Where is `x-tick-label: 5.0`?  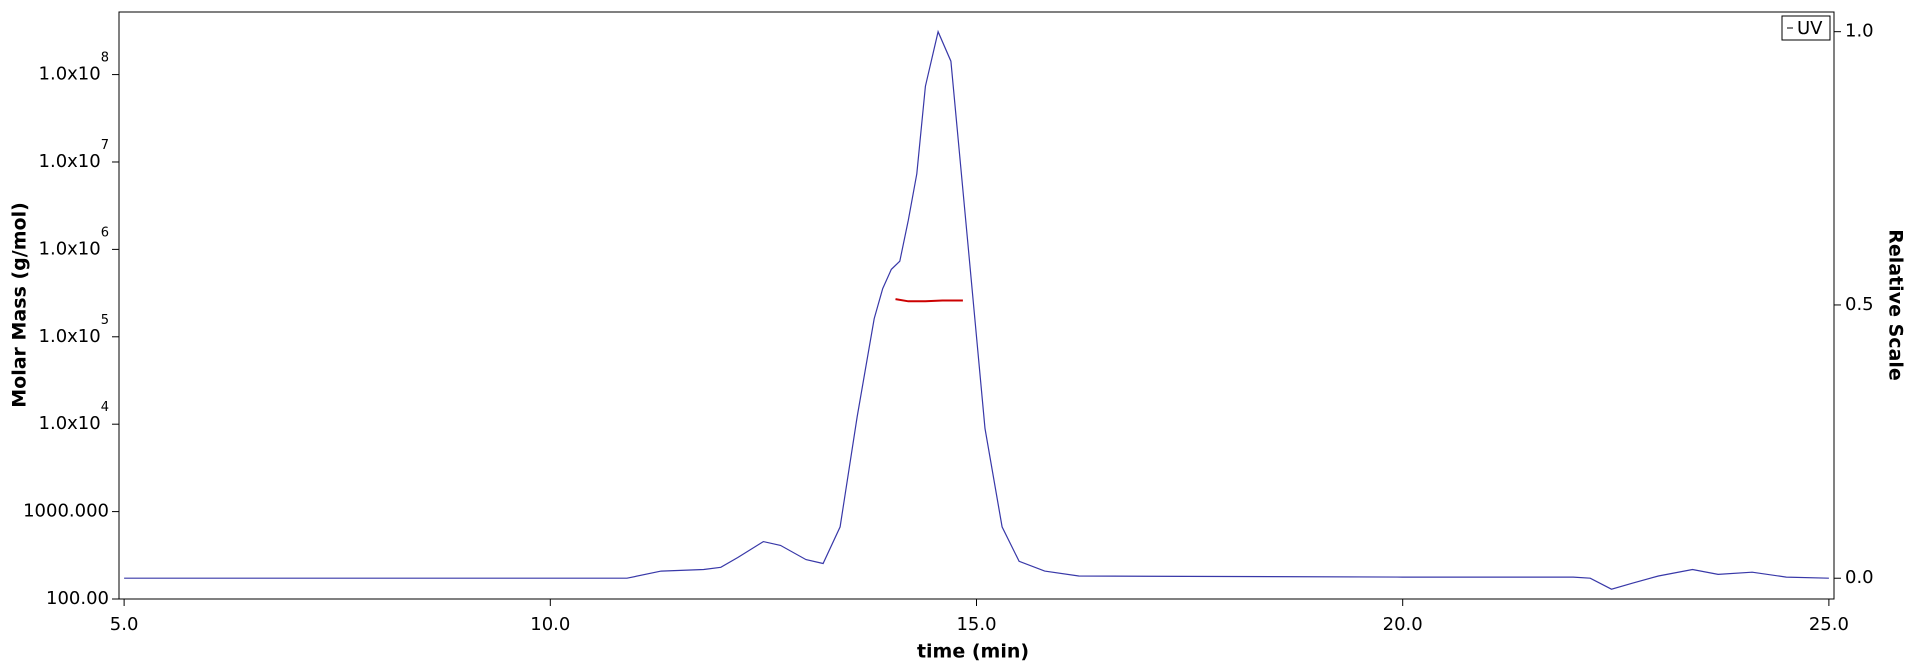 x-tick-label: 5.0 is located at coordinates (124, 624).